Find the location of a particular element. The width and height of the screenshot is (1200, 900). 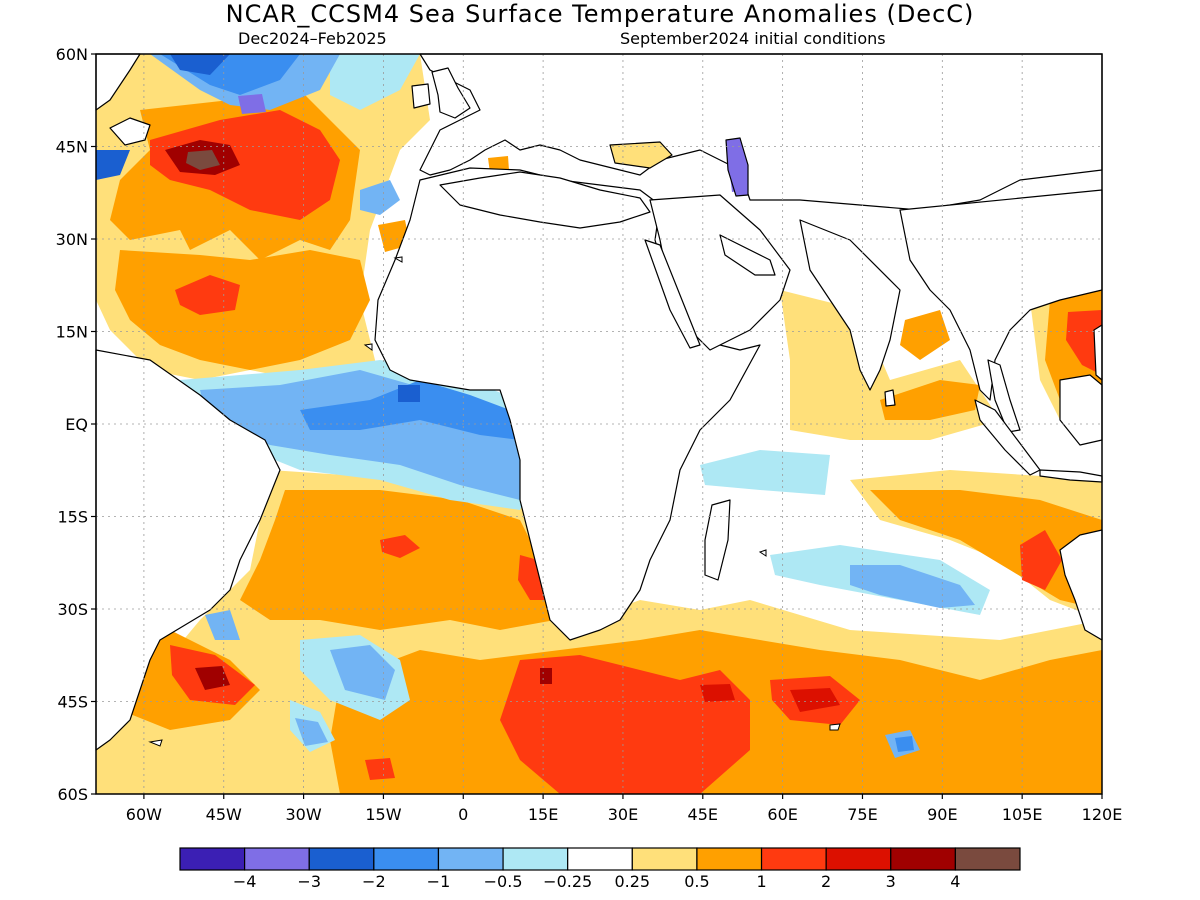

lat-tick-label: 15N is located at coordinates (72, 332).